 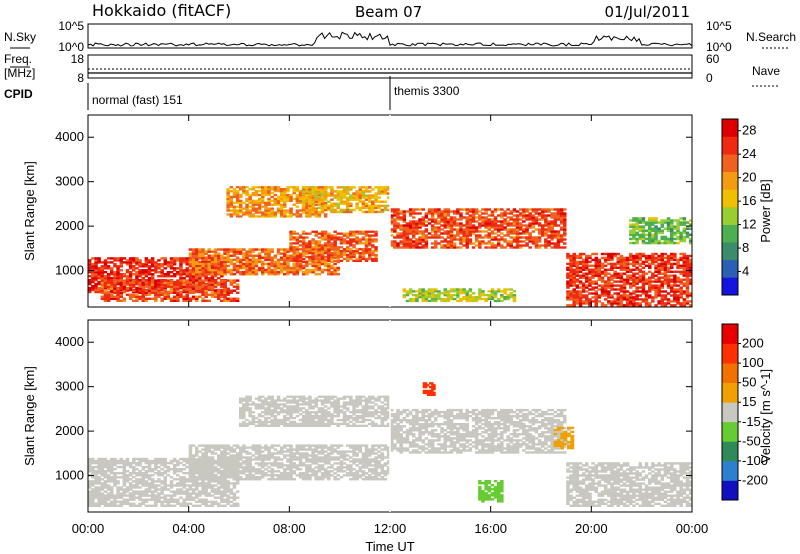 I want to click on power-band, so click(x=478, y=228).